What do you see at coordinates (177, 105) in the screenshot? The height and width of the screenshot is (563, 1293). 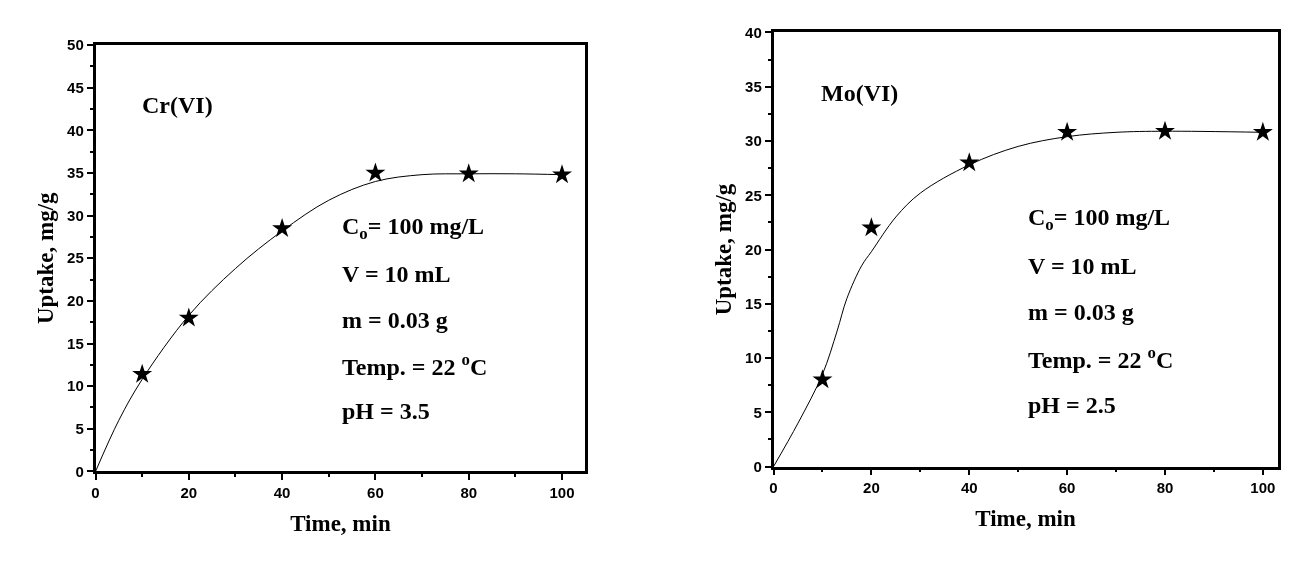 I see `annotation: Cr(VI)` at bounding box center [177, 105].